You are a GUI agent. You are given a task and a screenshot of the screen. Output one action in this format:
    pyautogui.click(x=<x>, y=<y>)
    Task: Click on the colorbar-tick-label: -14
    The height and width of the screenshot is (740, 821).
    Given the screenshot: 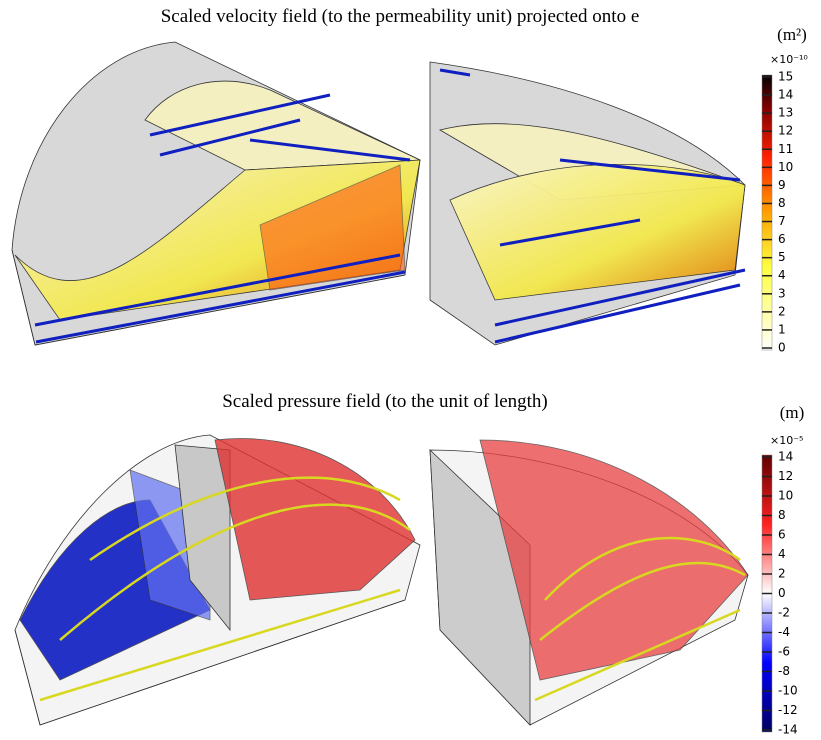 What is the action you would take?
    pyautogui.click(x=788, y=730)
    